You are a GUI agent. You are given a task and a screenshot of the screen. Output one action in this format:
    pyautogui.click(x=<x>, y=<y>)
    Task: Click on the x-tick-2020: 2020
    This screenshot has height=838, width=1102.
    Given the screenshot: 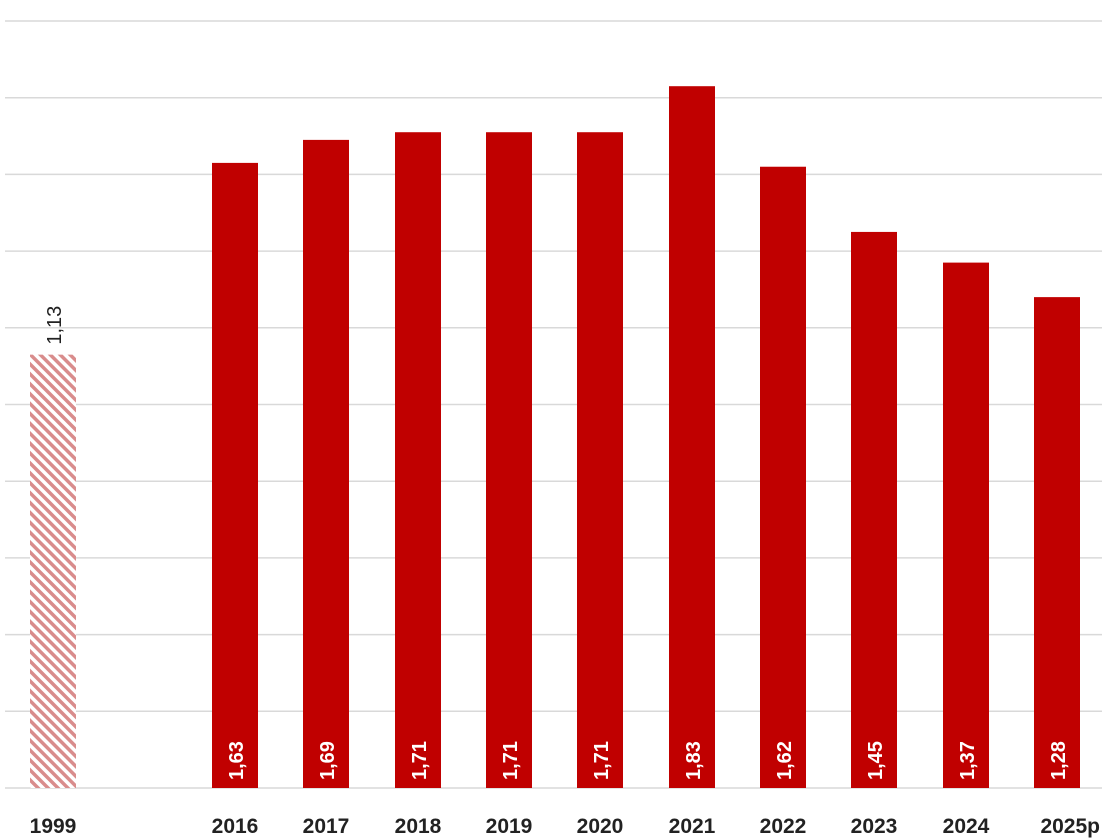 What is the action you would take?
    pyautogui.click(x=600, y=826)
    